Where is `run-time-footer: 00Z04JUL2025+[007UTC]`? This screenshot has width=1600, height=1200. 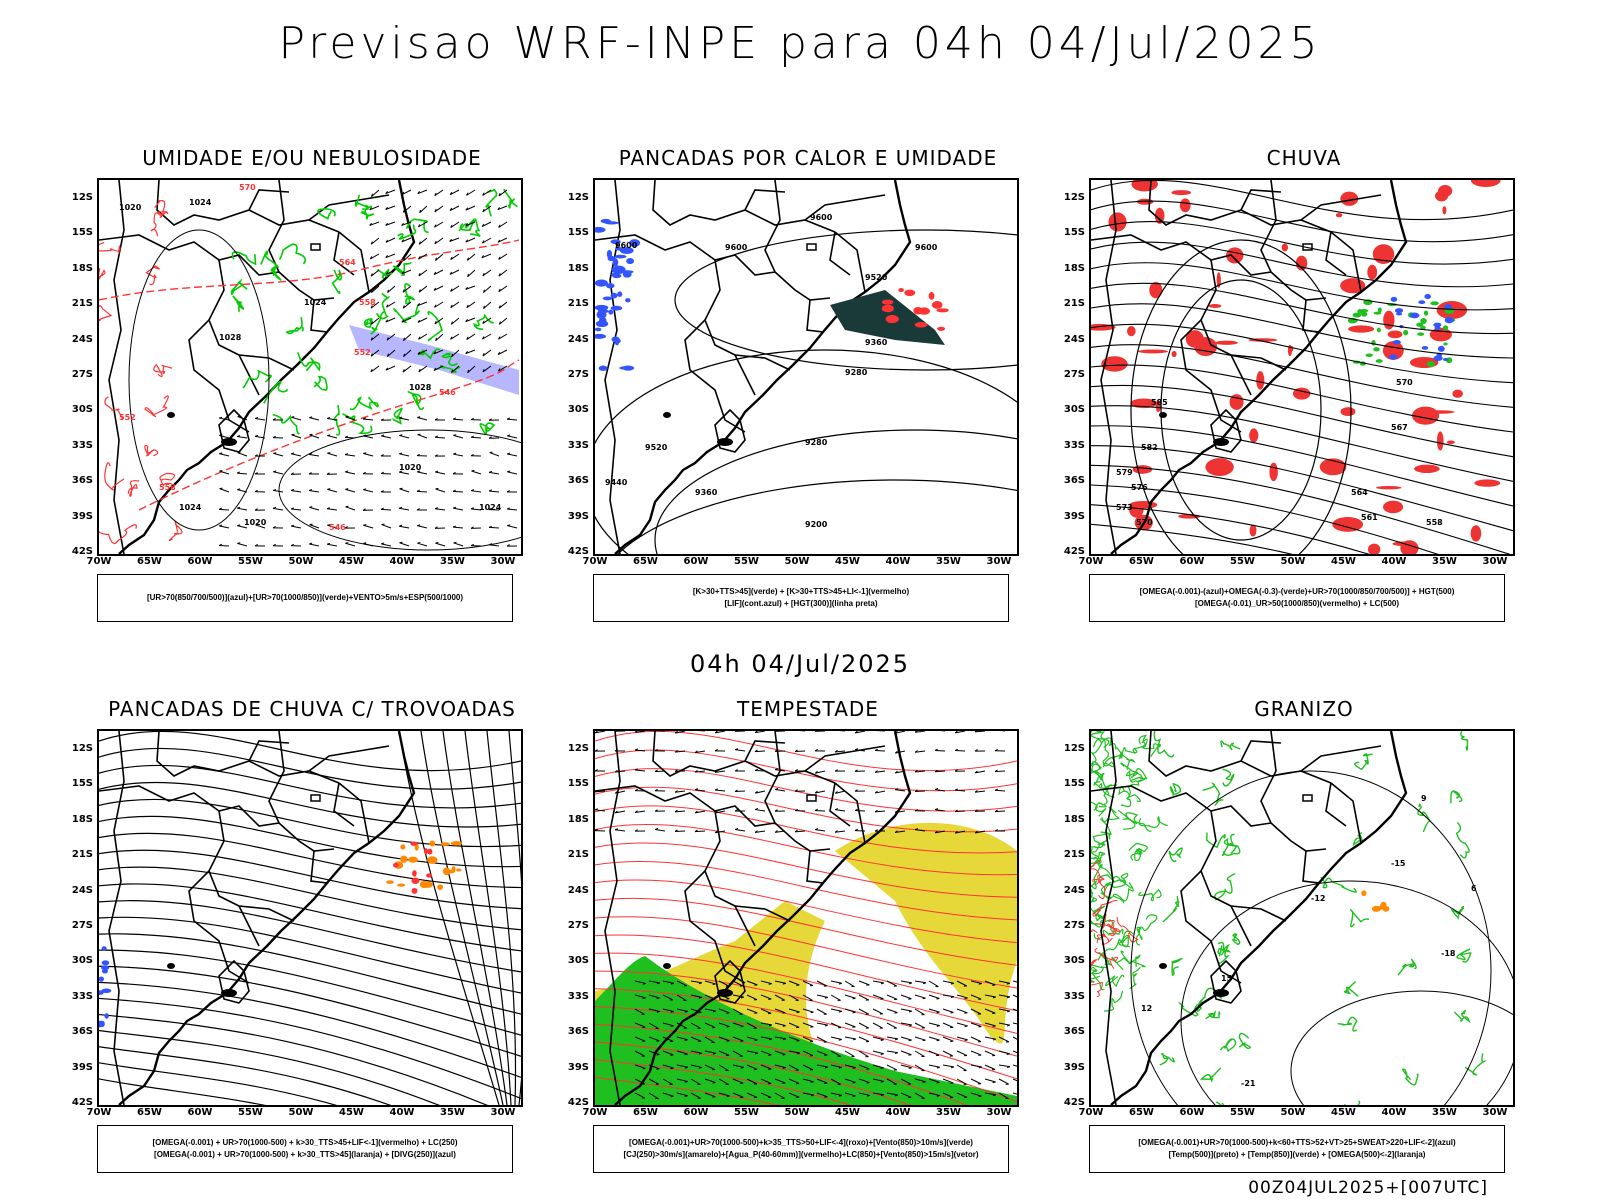
run-time-footer: 00Z04JUL2025+[007UTC] is located at coordinates (1368, 1188).